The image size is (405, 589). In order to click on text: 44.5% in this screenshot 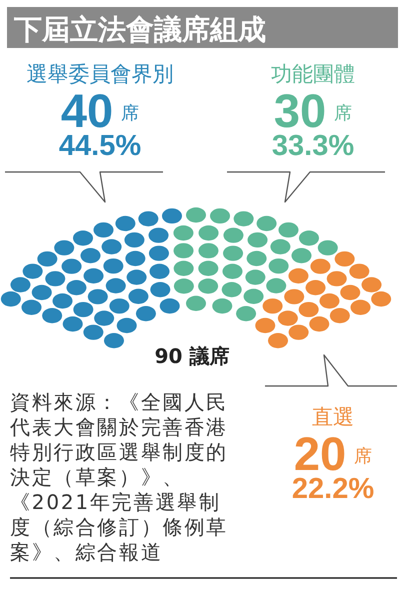, I will do `click(100, 146)`.